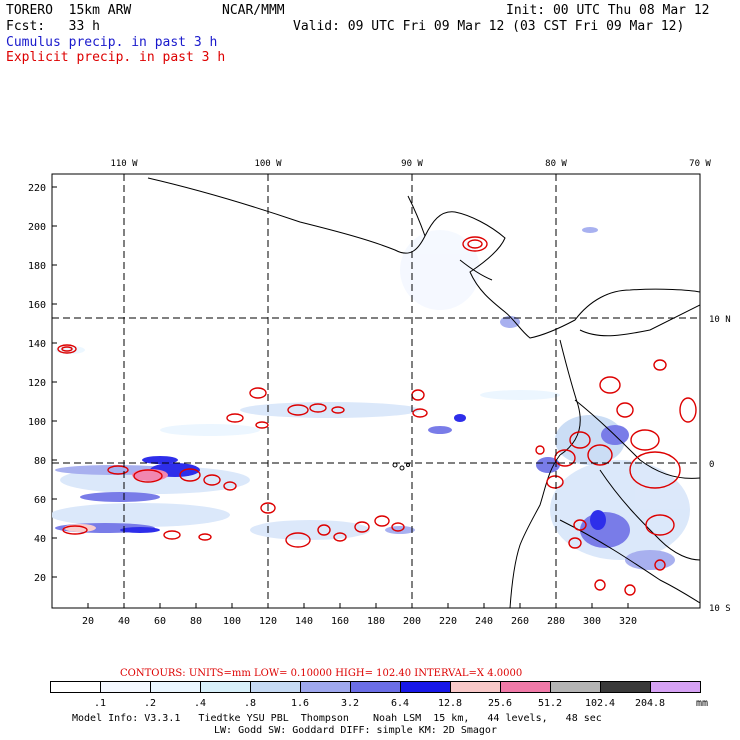  Describe the element at coordinates (556, 164) in the screenshot. I see `lon-label: 80 W` at that location.